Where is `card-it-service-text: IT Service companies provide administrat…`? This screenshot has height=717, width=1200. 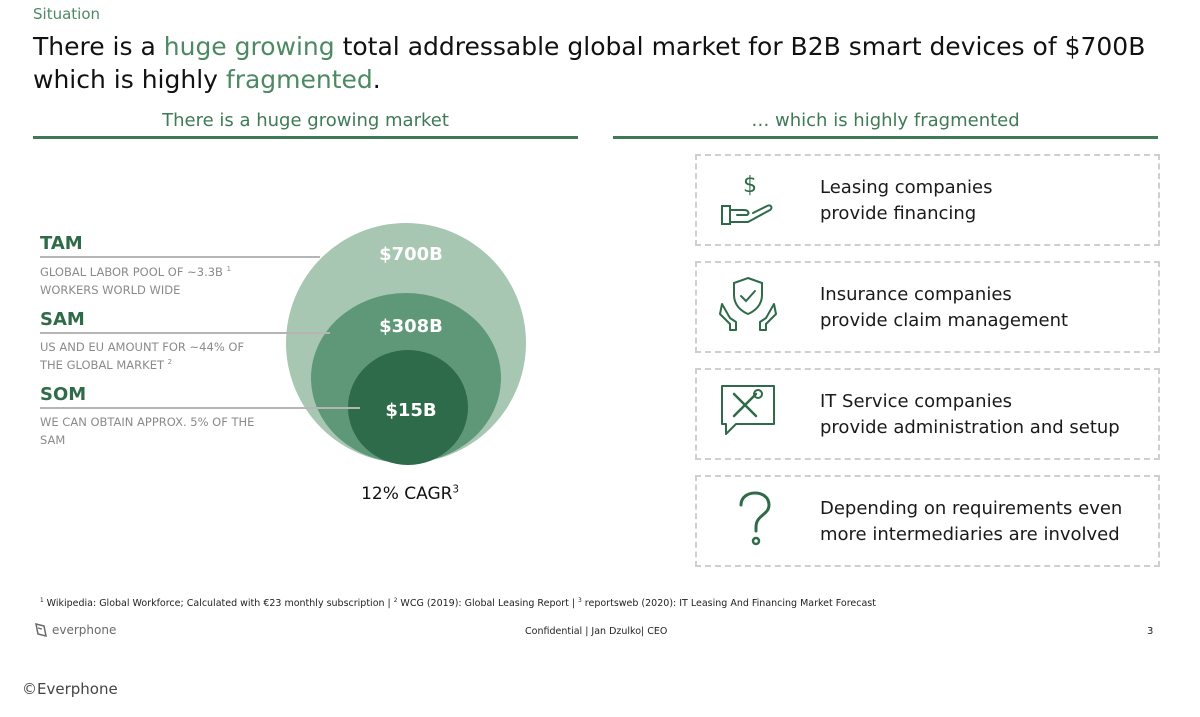
card-it-service-text: IT Service companies provide administrat… is located at coordinates (970, 414).